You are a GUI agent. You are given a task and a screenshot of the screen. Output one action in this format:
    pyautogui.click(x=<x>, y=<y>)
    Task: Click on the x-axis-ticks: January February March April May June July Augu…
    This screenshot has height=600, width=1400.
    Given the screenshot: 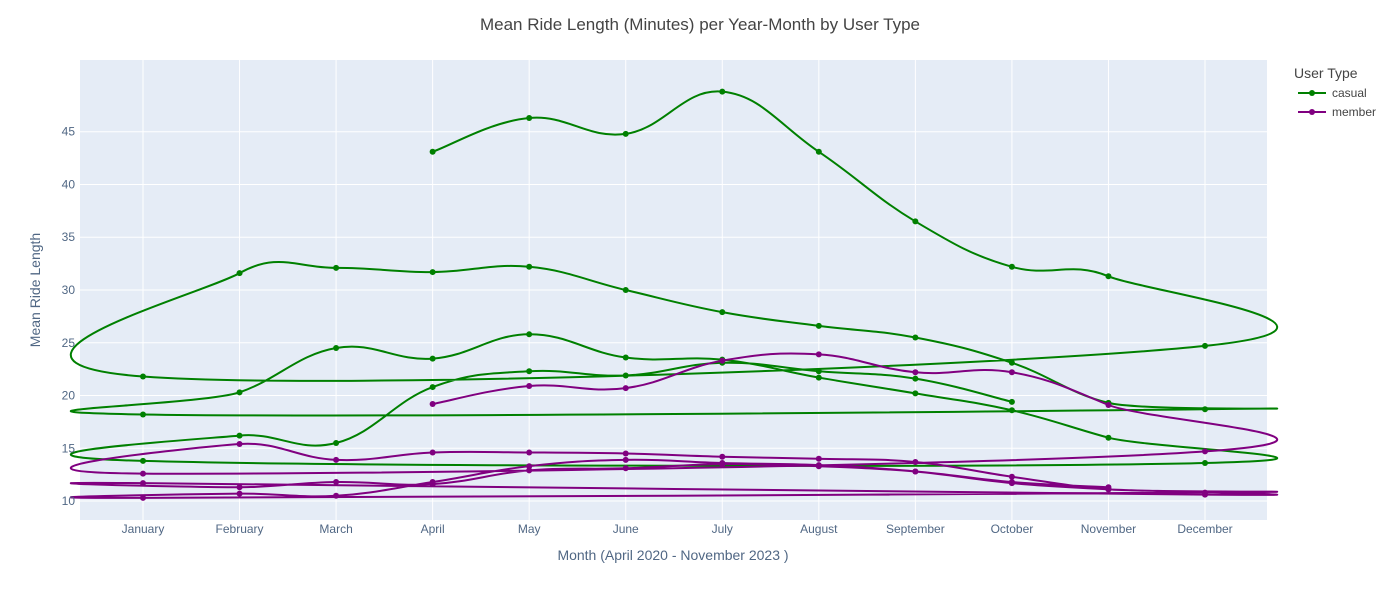 What is the action you would take?
    pyautogui.click(x=677, y=529)
    